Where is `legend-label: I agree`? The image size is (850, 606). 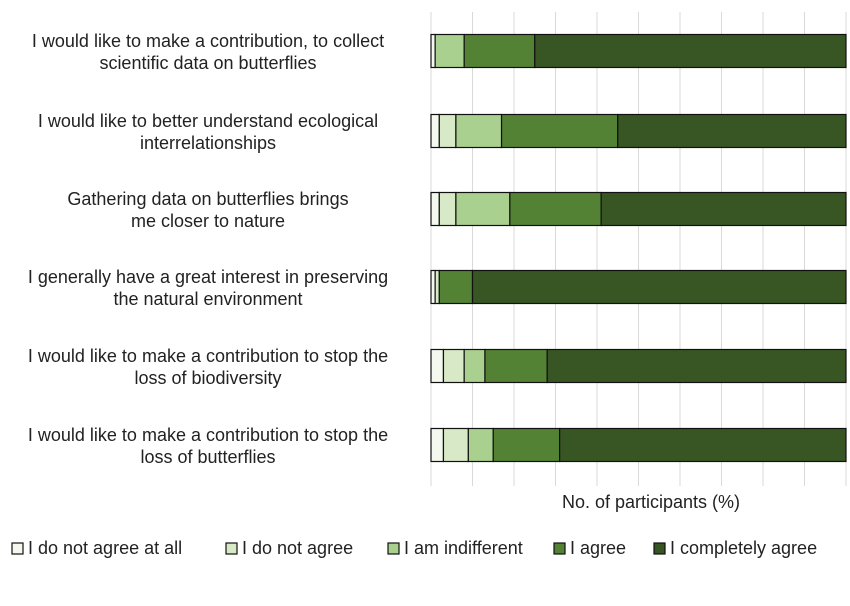 legend-label: I agree is located at coordinates (598, 548).